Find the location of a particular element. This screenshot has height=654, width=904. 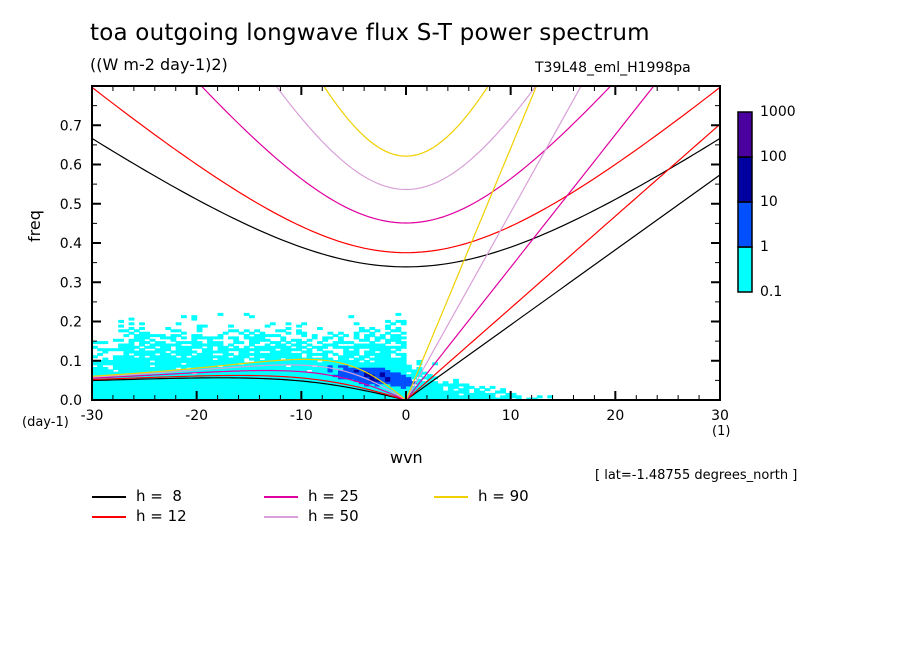

y-tick-label: 0.0 is located at coordinates (71, 401).